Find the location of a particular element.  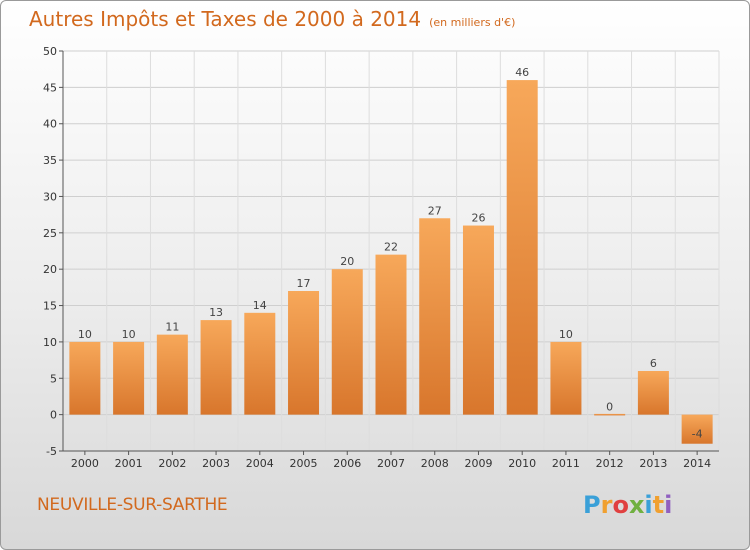

bar-2006 is located at coordinates (347, 342).